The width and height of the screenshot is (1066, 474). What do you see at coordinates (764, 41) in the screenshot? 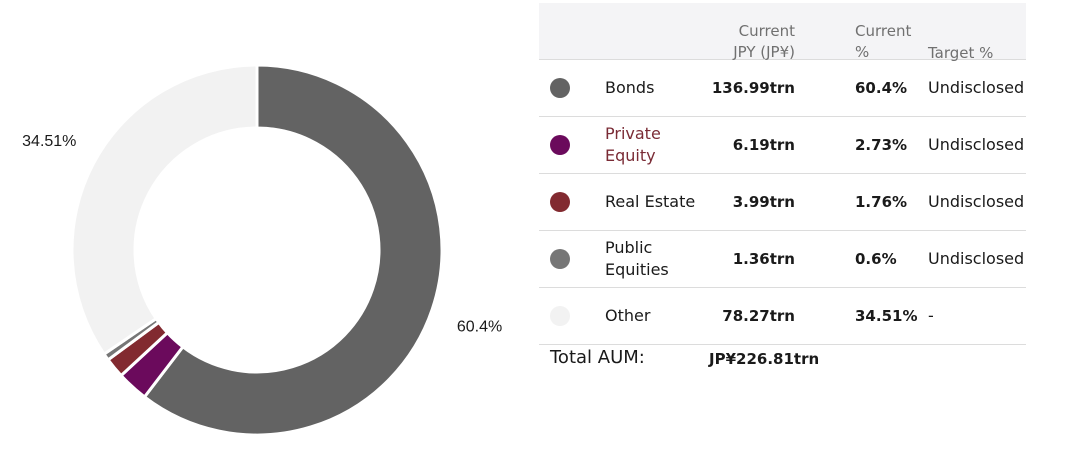
I see `header-current-value: Current JPY (JP¥)` at bounding box center [764, 41].